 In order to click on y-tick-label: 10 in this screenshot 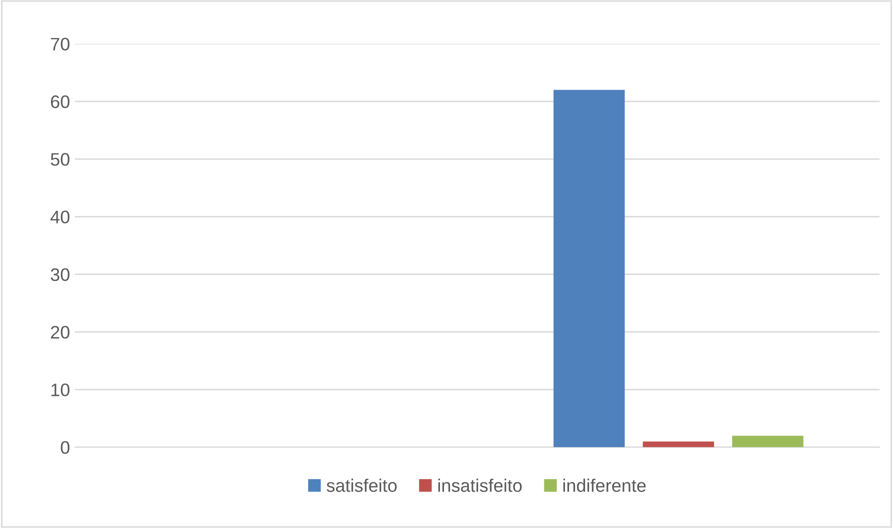, I will do `click(60, 390)`.